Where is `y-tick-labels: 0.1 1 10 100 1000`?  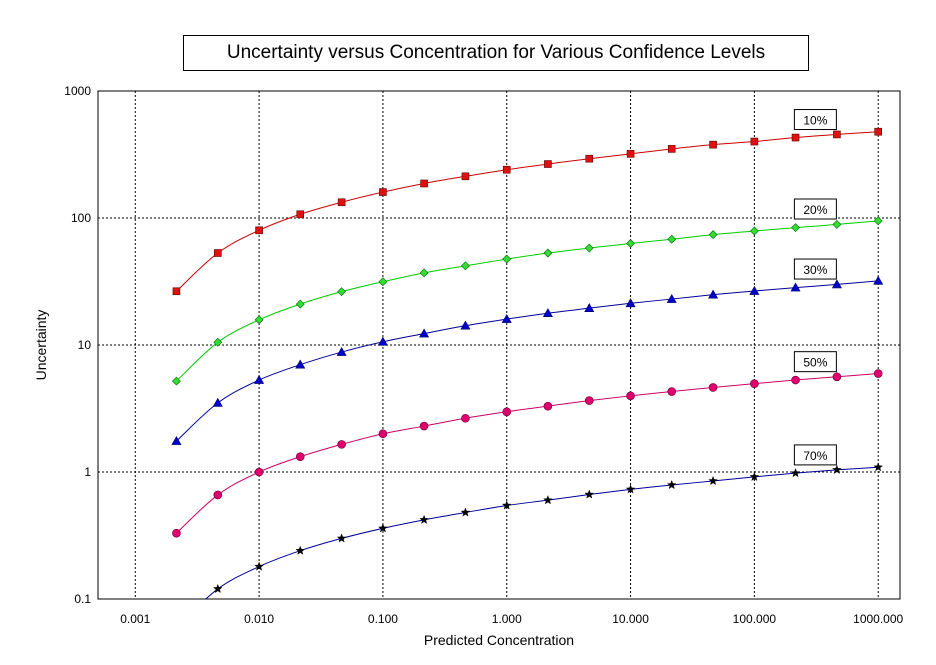 y-tick-labels: 0.1 1 10 100 1000 is located at coordinates (77, 345).